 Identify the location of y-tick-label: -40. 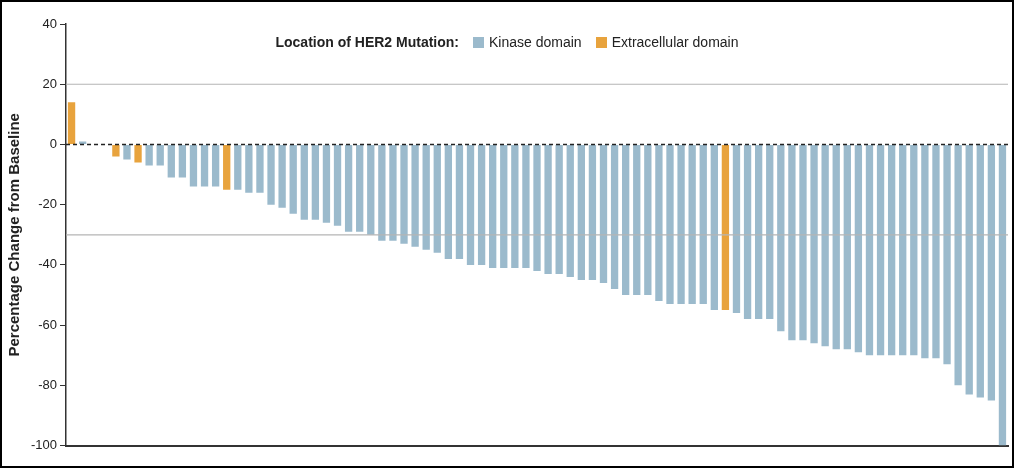
(48, 264).